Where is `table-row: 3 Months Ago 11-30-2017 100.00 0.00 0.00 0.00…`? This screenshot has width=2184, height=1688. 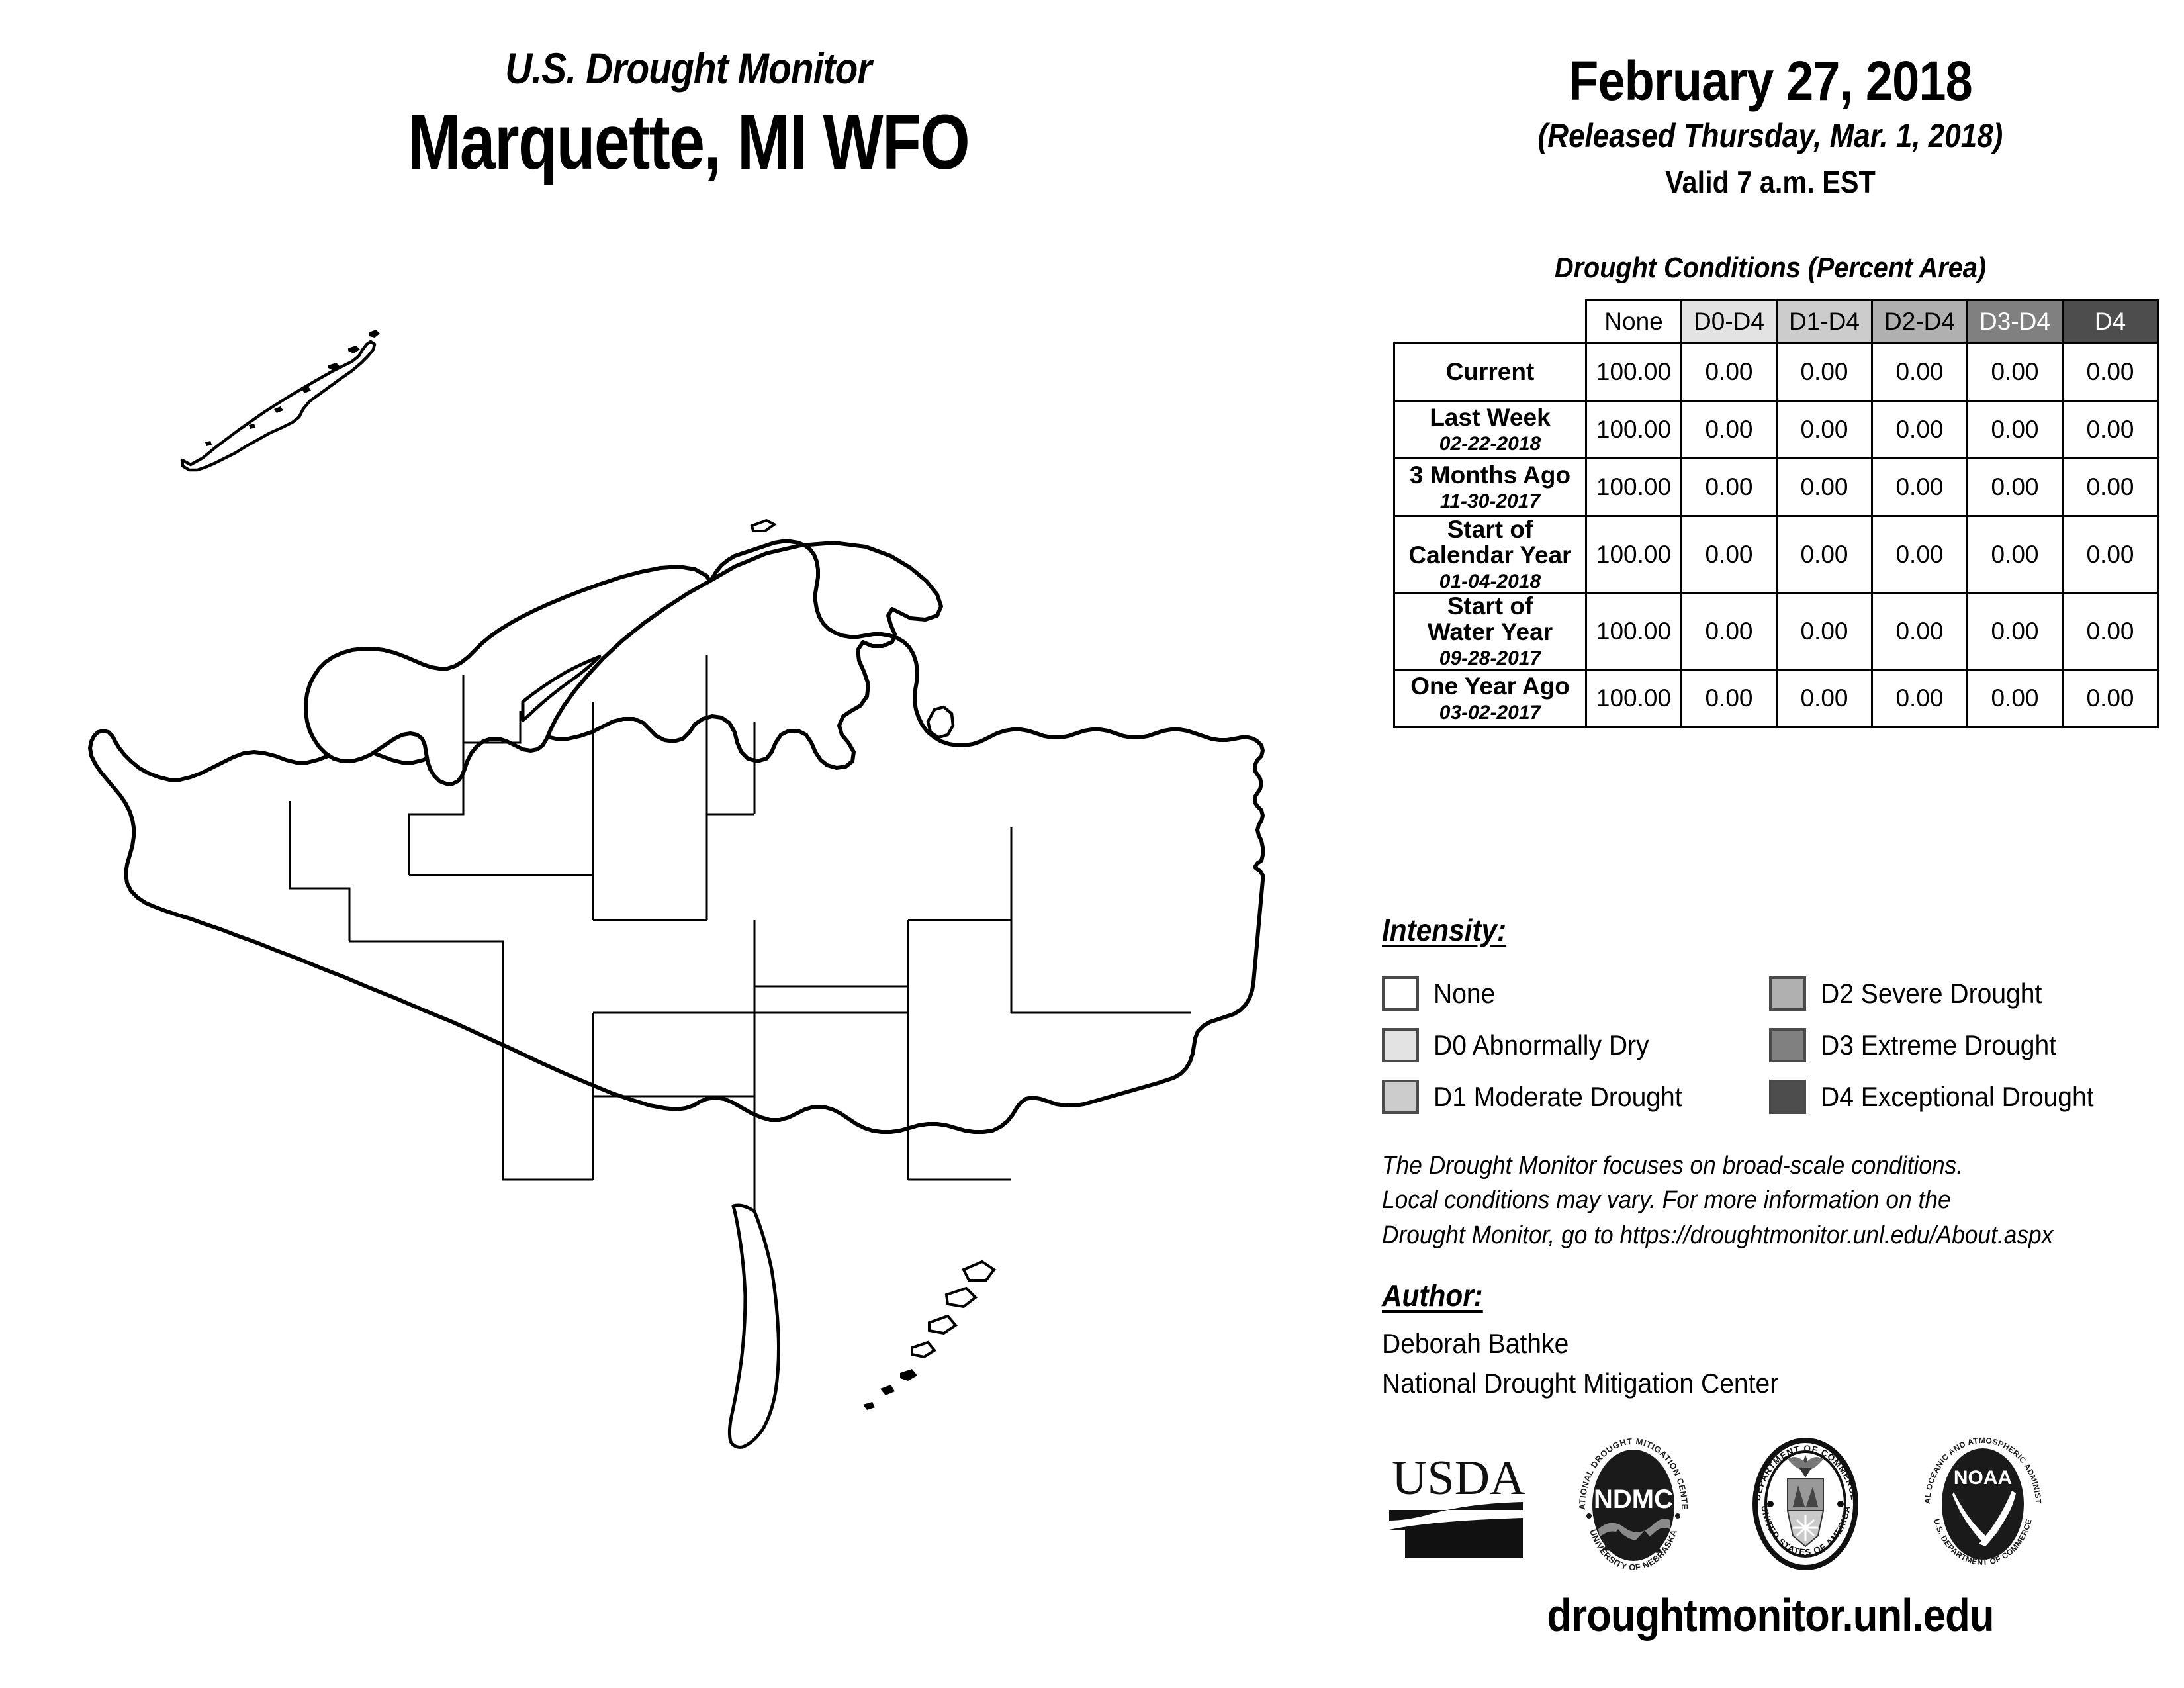
table-row: 3 Months Ago 11-30-2017 100.00 0.00 0.00 0.00… is located at coordinates (1776, 487).